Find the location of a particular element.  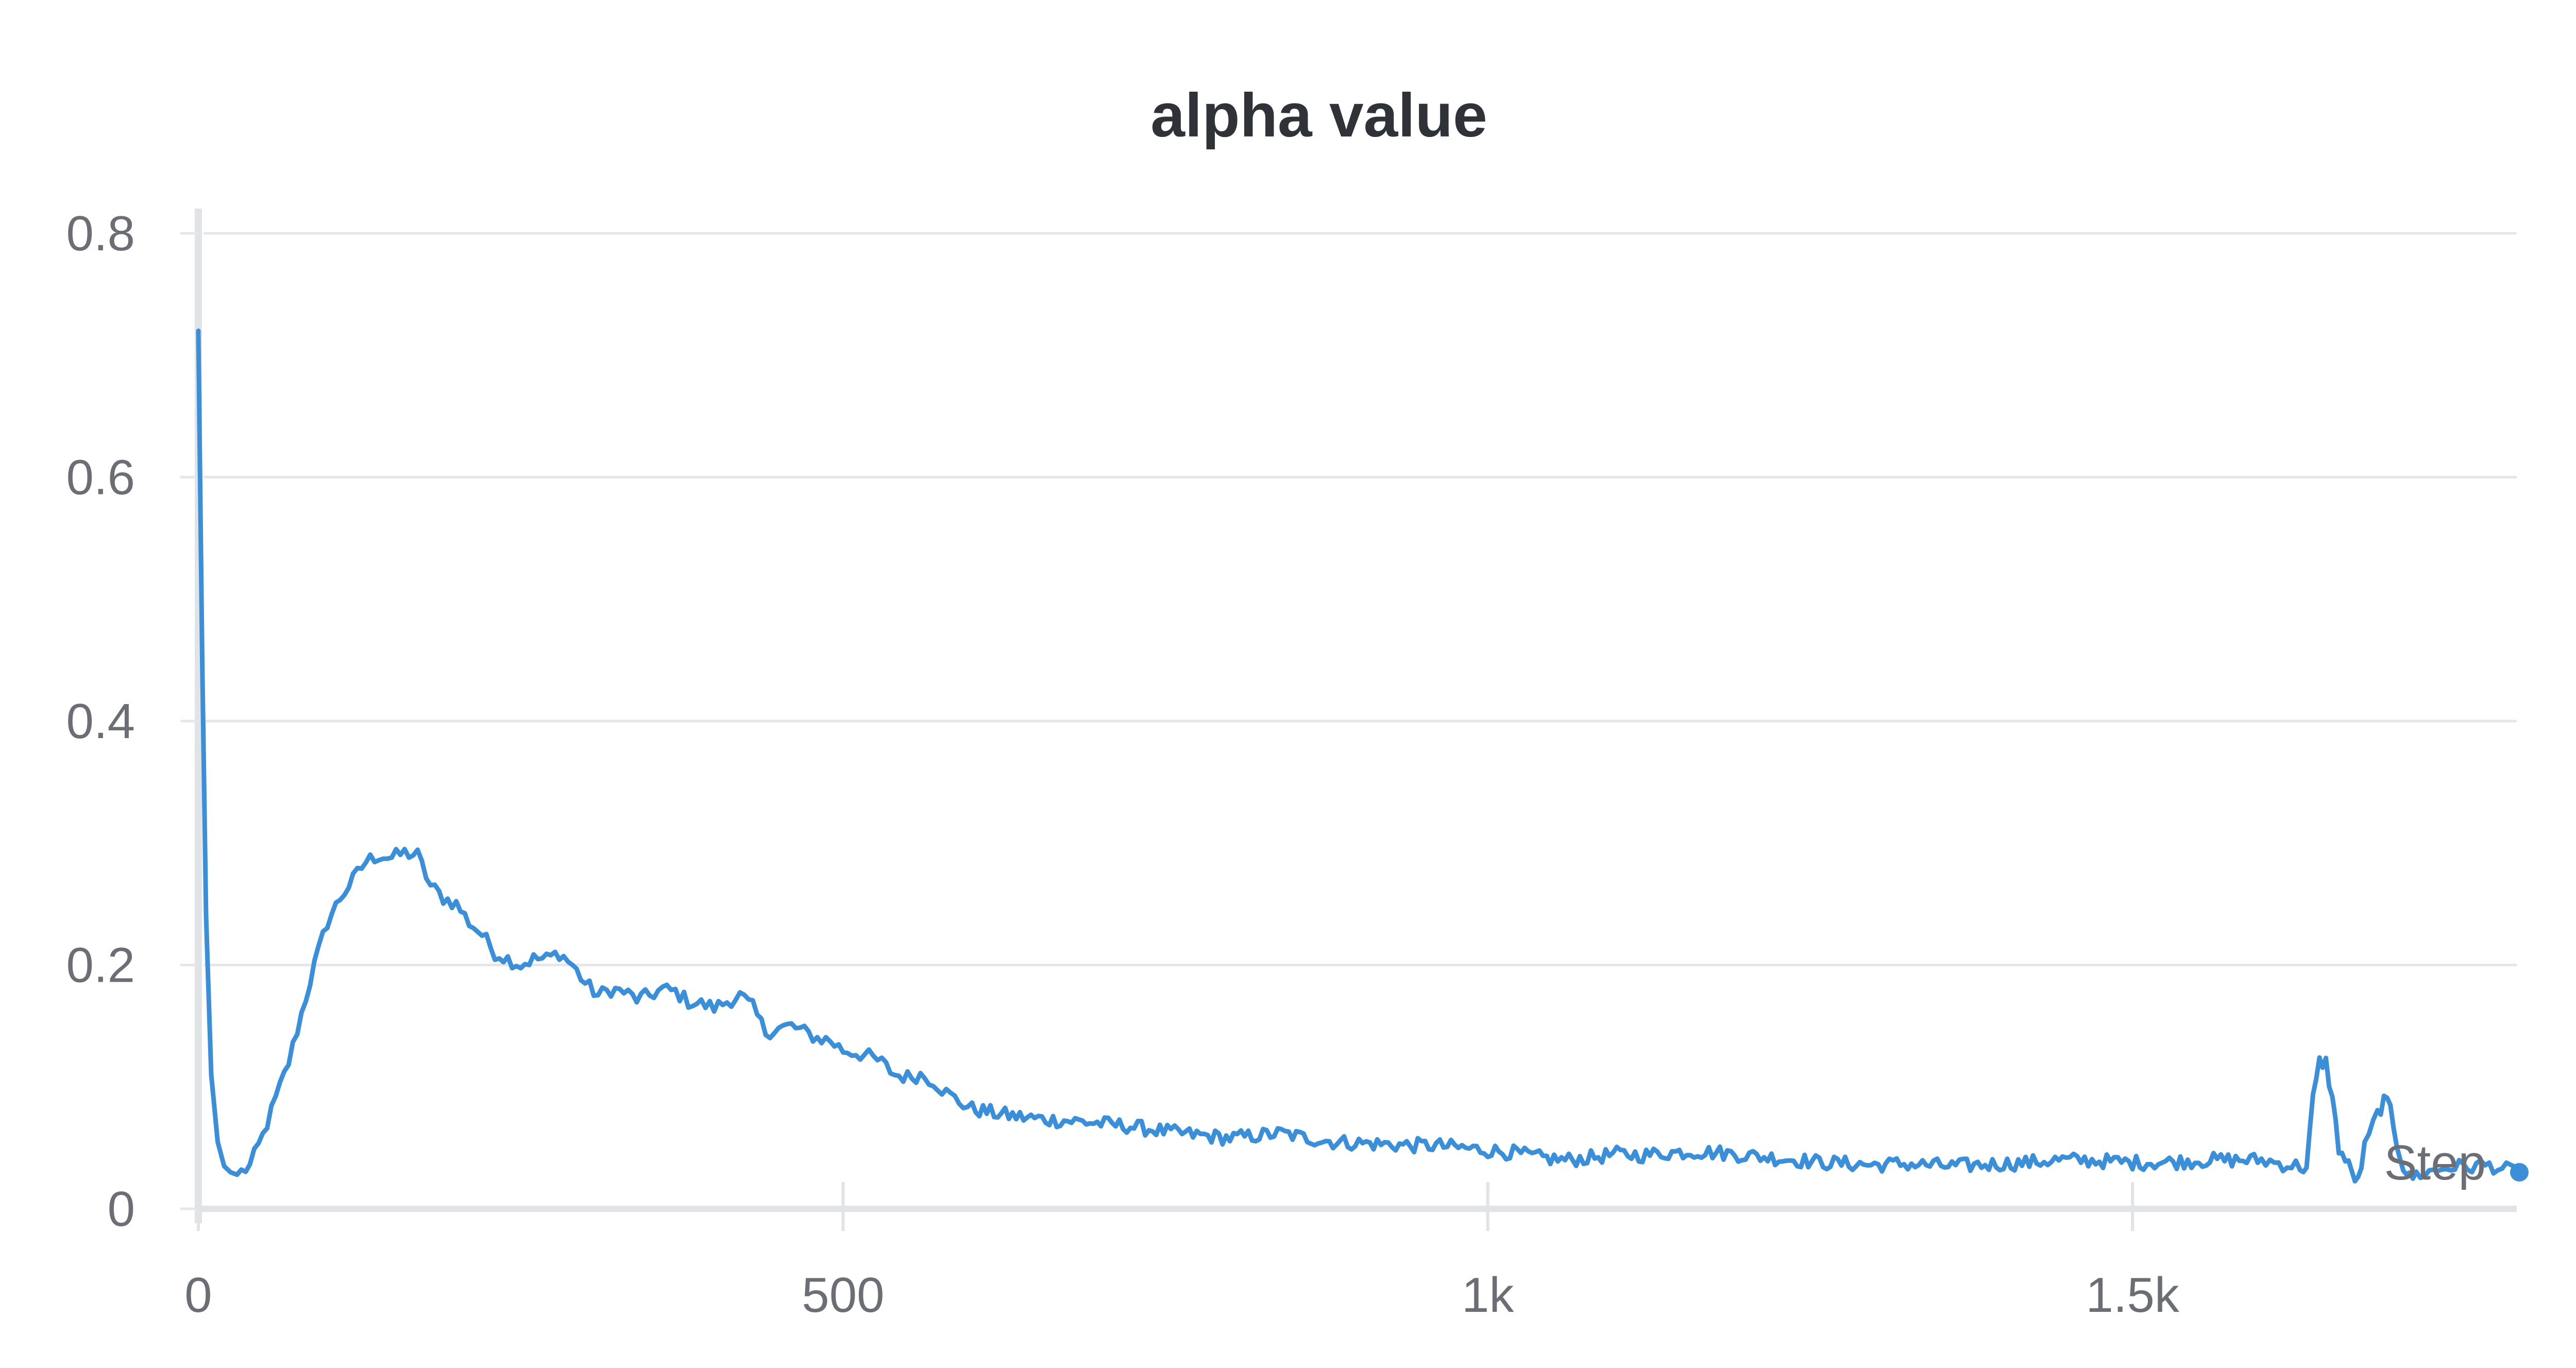

y-axis-ticks: 0 0.2 0.4 0.6 0.8 is located at coordinates (132, 721).